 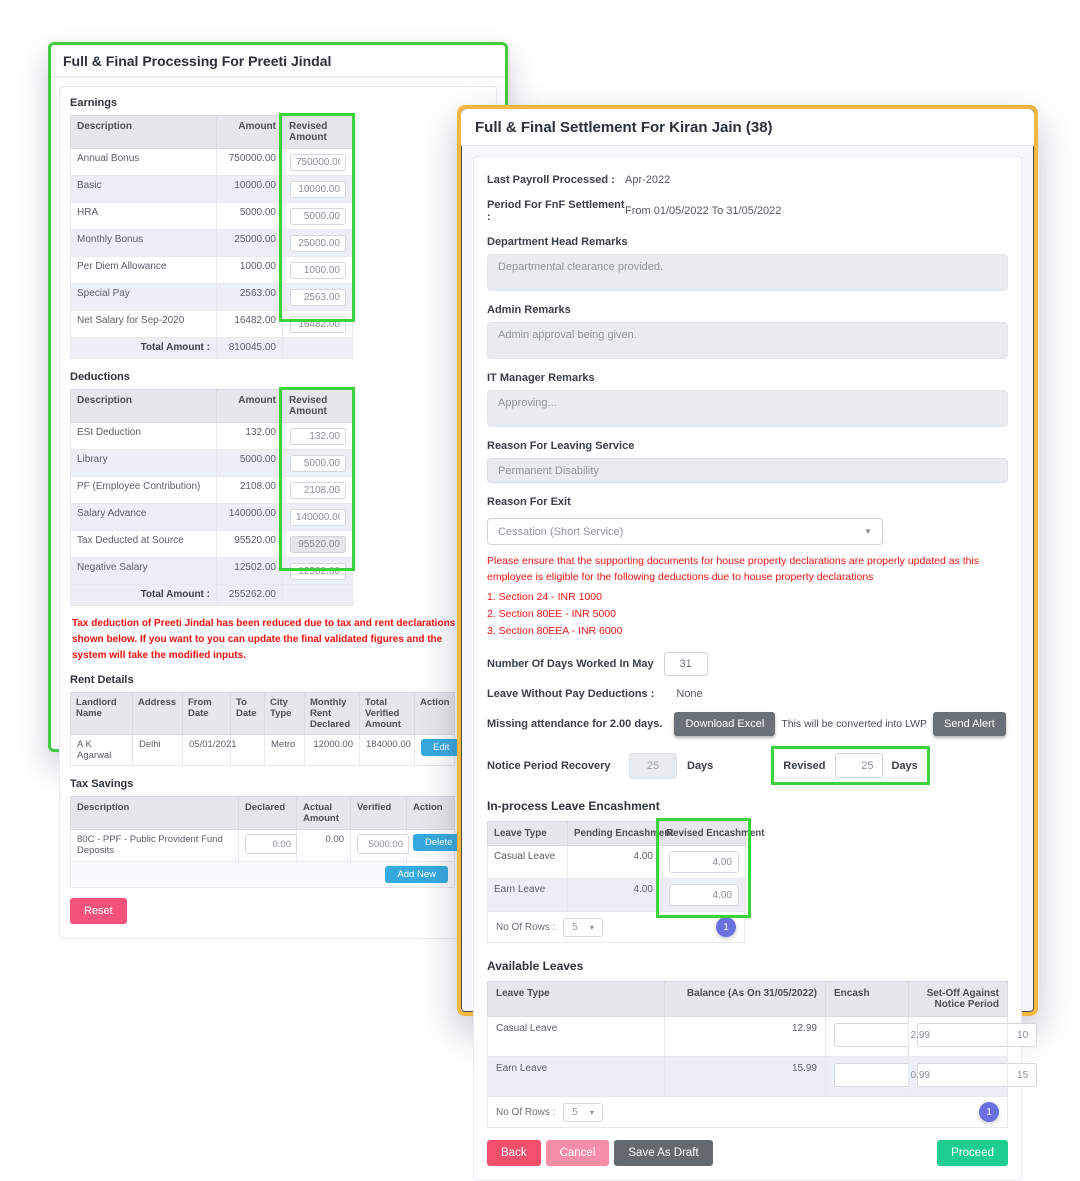 What do you see at coordinates (441, 747) in the screenshot?
I see `edit-button: Edit` at bounding box center [441, 747].